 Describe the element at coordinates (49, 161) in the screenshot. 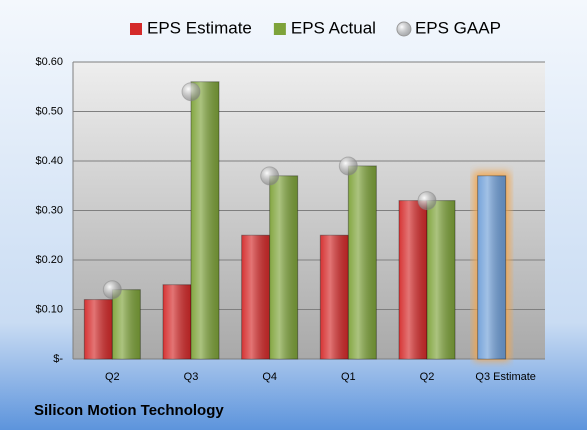

I see `y-tick-label: $0.40` at that location.